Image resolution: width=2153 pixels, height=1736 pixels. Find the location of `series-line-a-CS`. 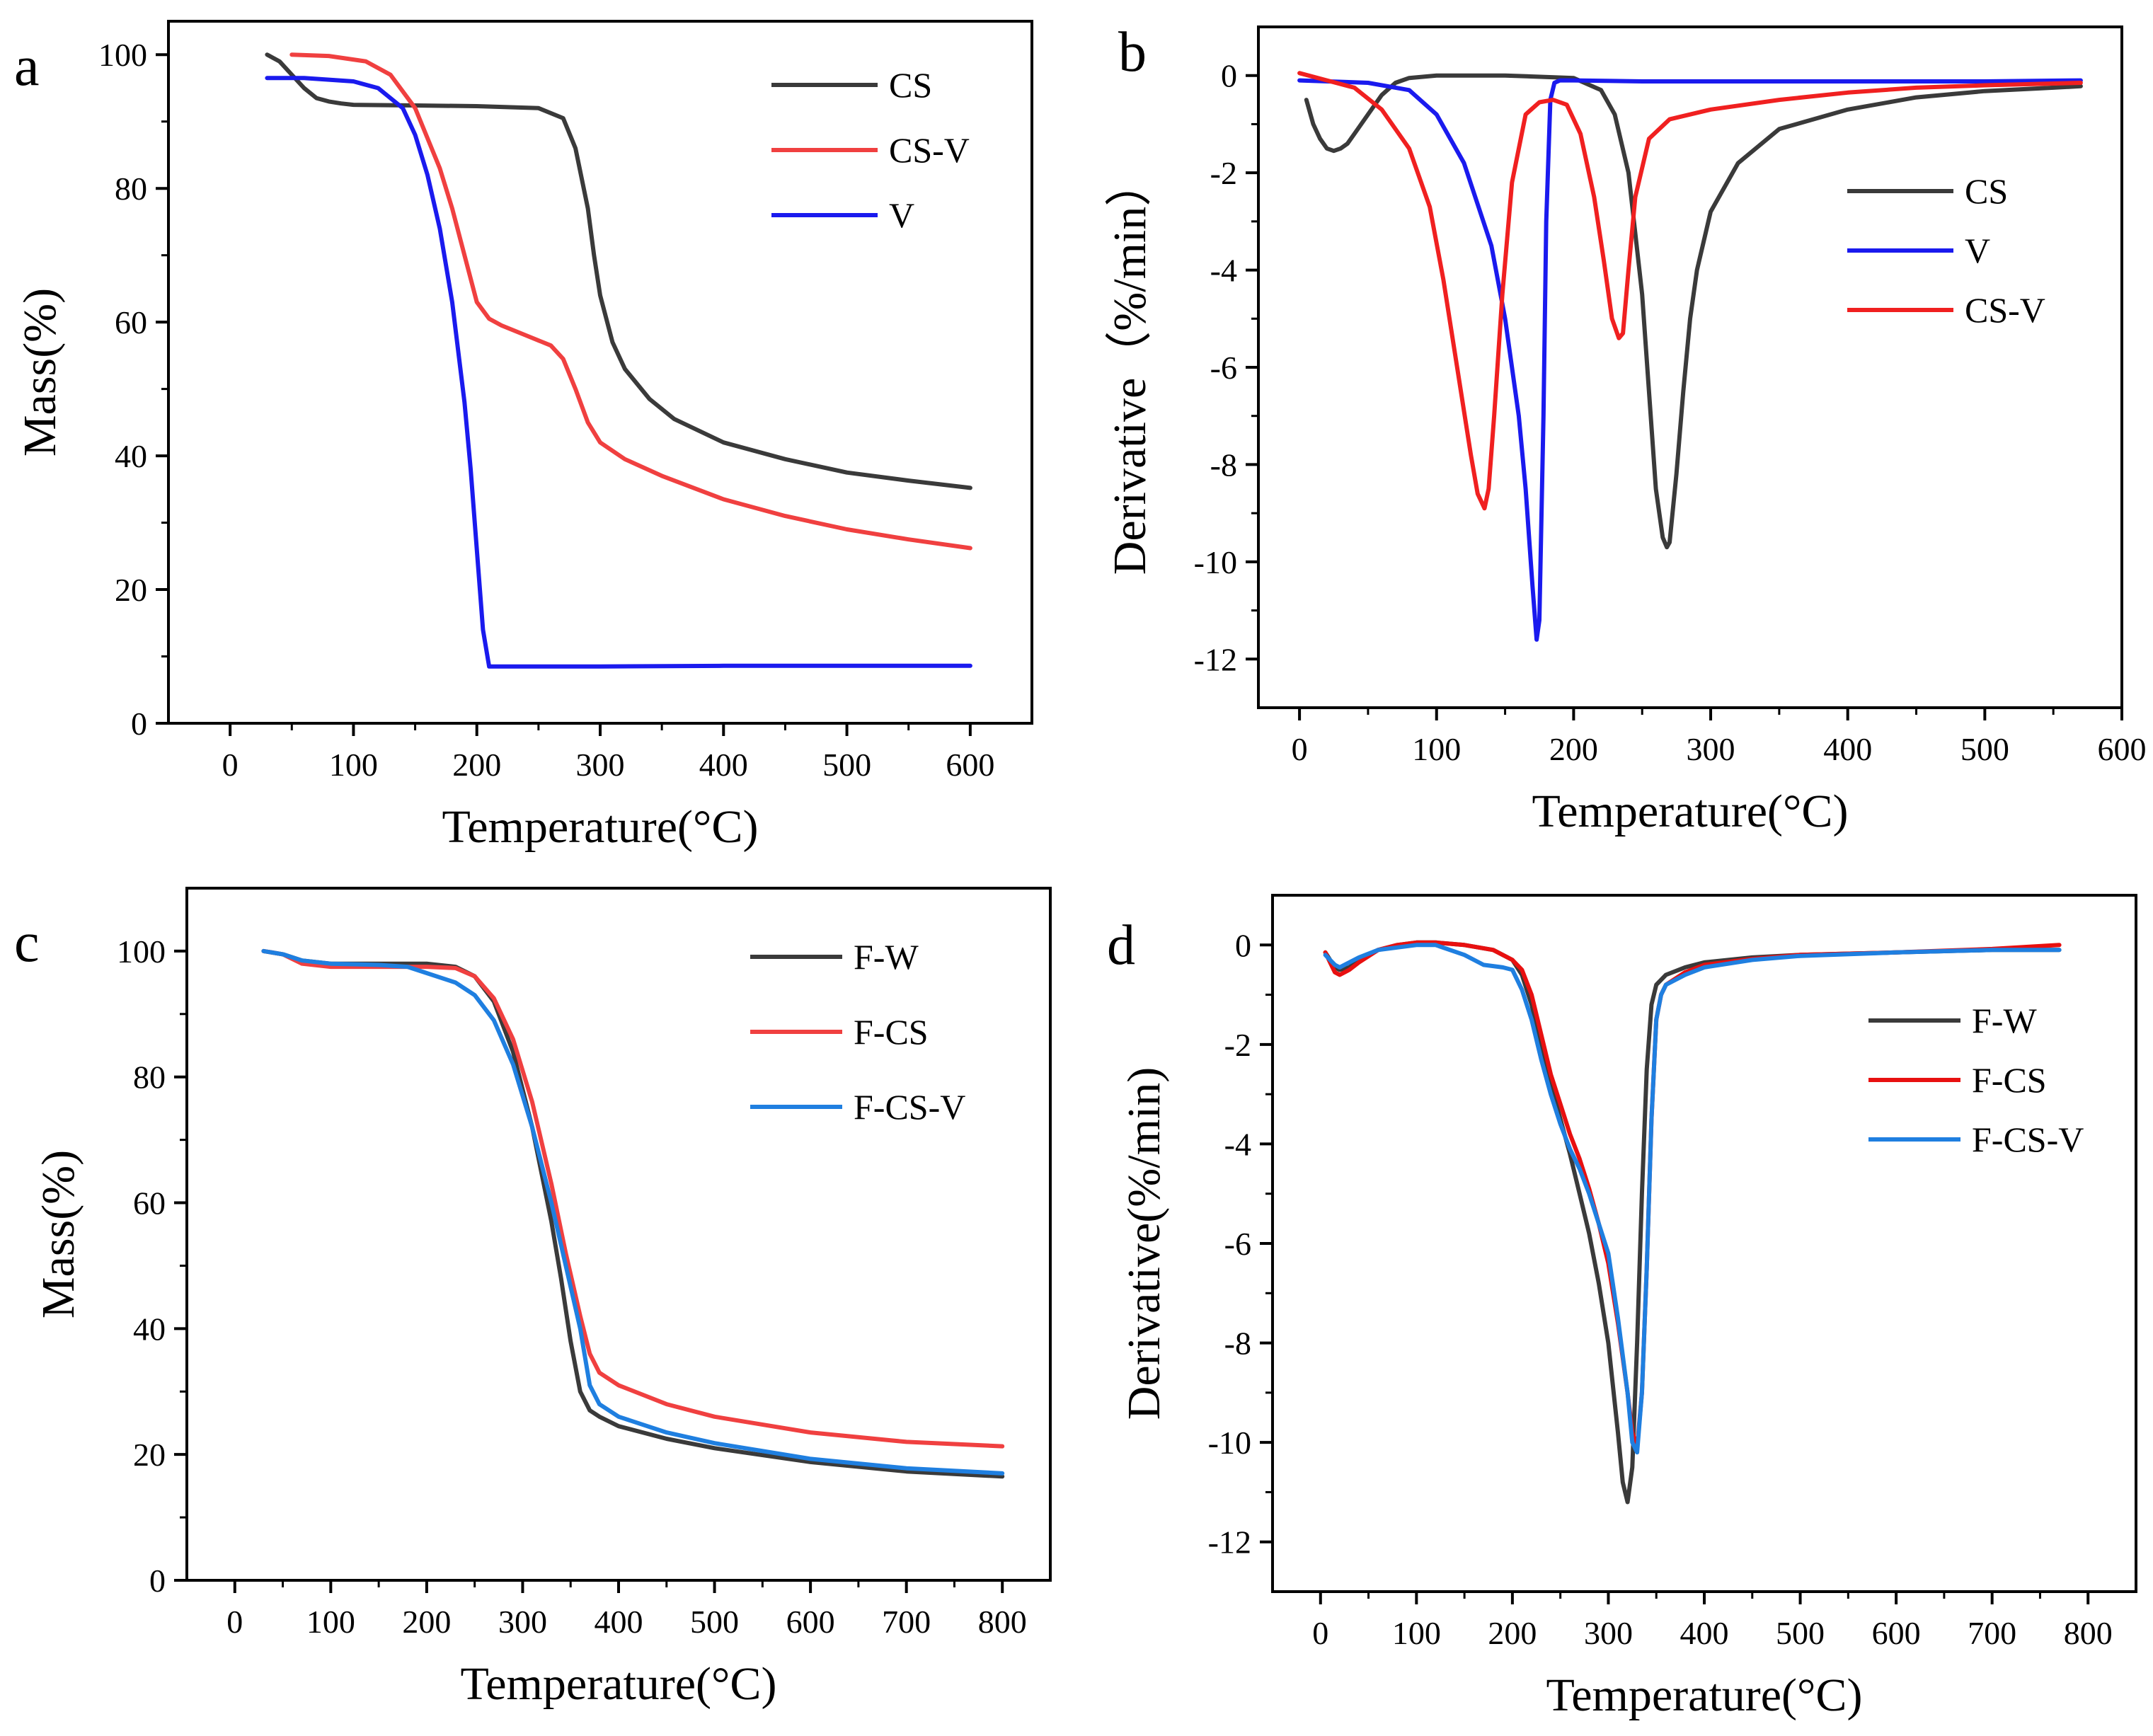

series-line-a-CS is located at coordinates (618, 271).